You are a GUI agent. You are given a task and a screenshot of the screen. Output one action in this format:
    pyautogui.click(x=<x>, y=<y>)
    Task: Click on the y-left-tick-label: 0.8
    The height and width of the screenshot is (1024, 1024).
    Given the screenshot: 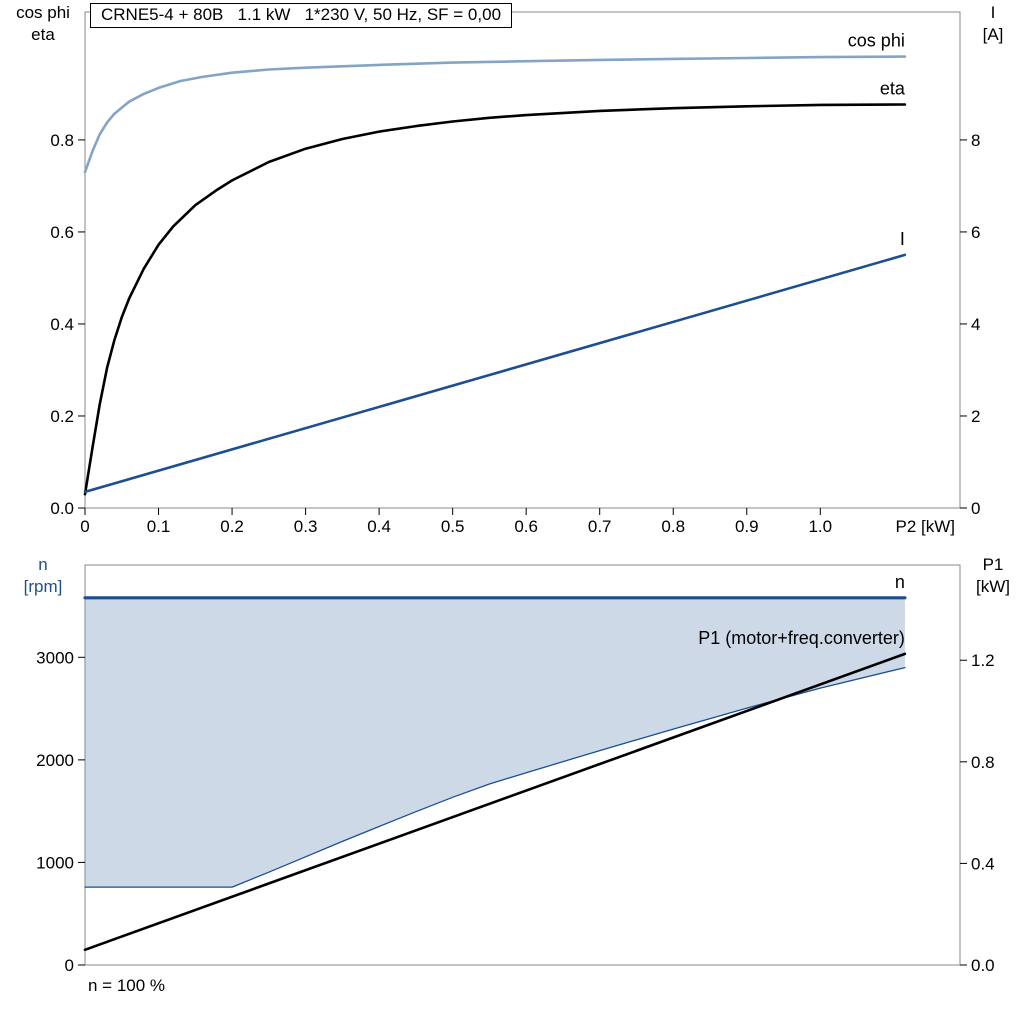 What is the action you would take?
    pyautogui.click(x=62, y=140)
    